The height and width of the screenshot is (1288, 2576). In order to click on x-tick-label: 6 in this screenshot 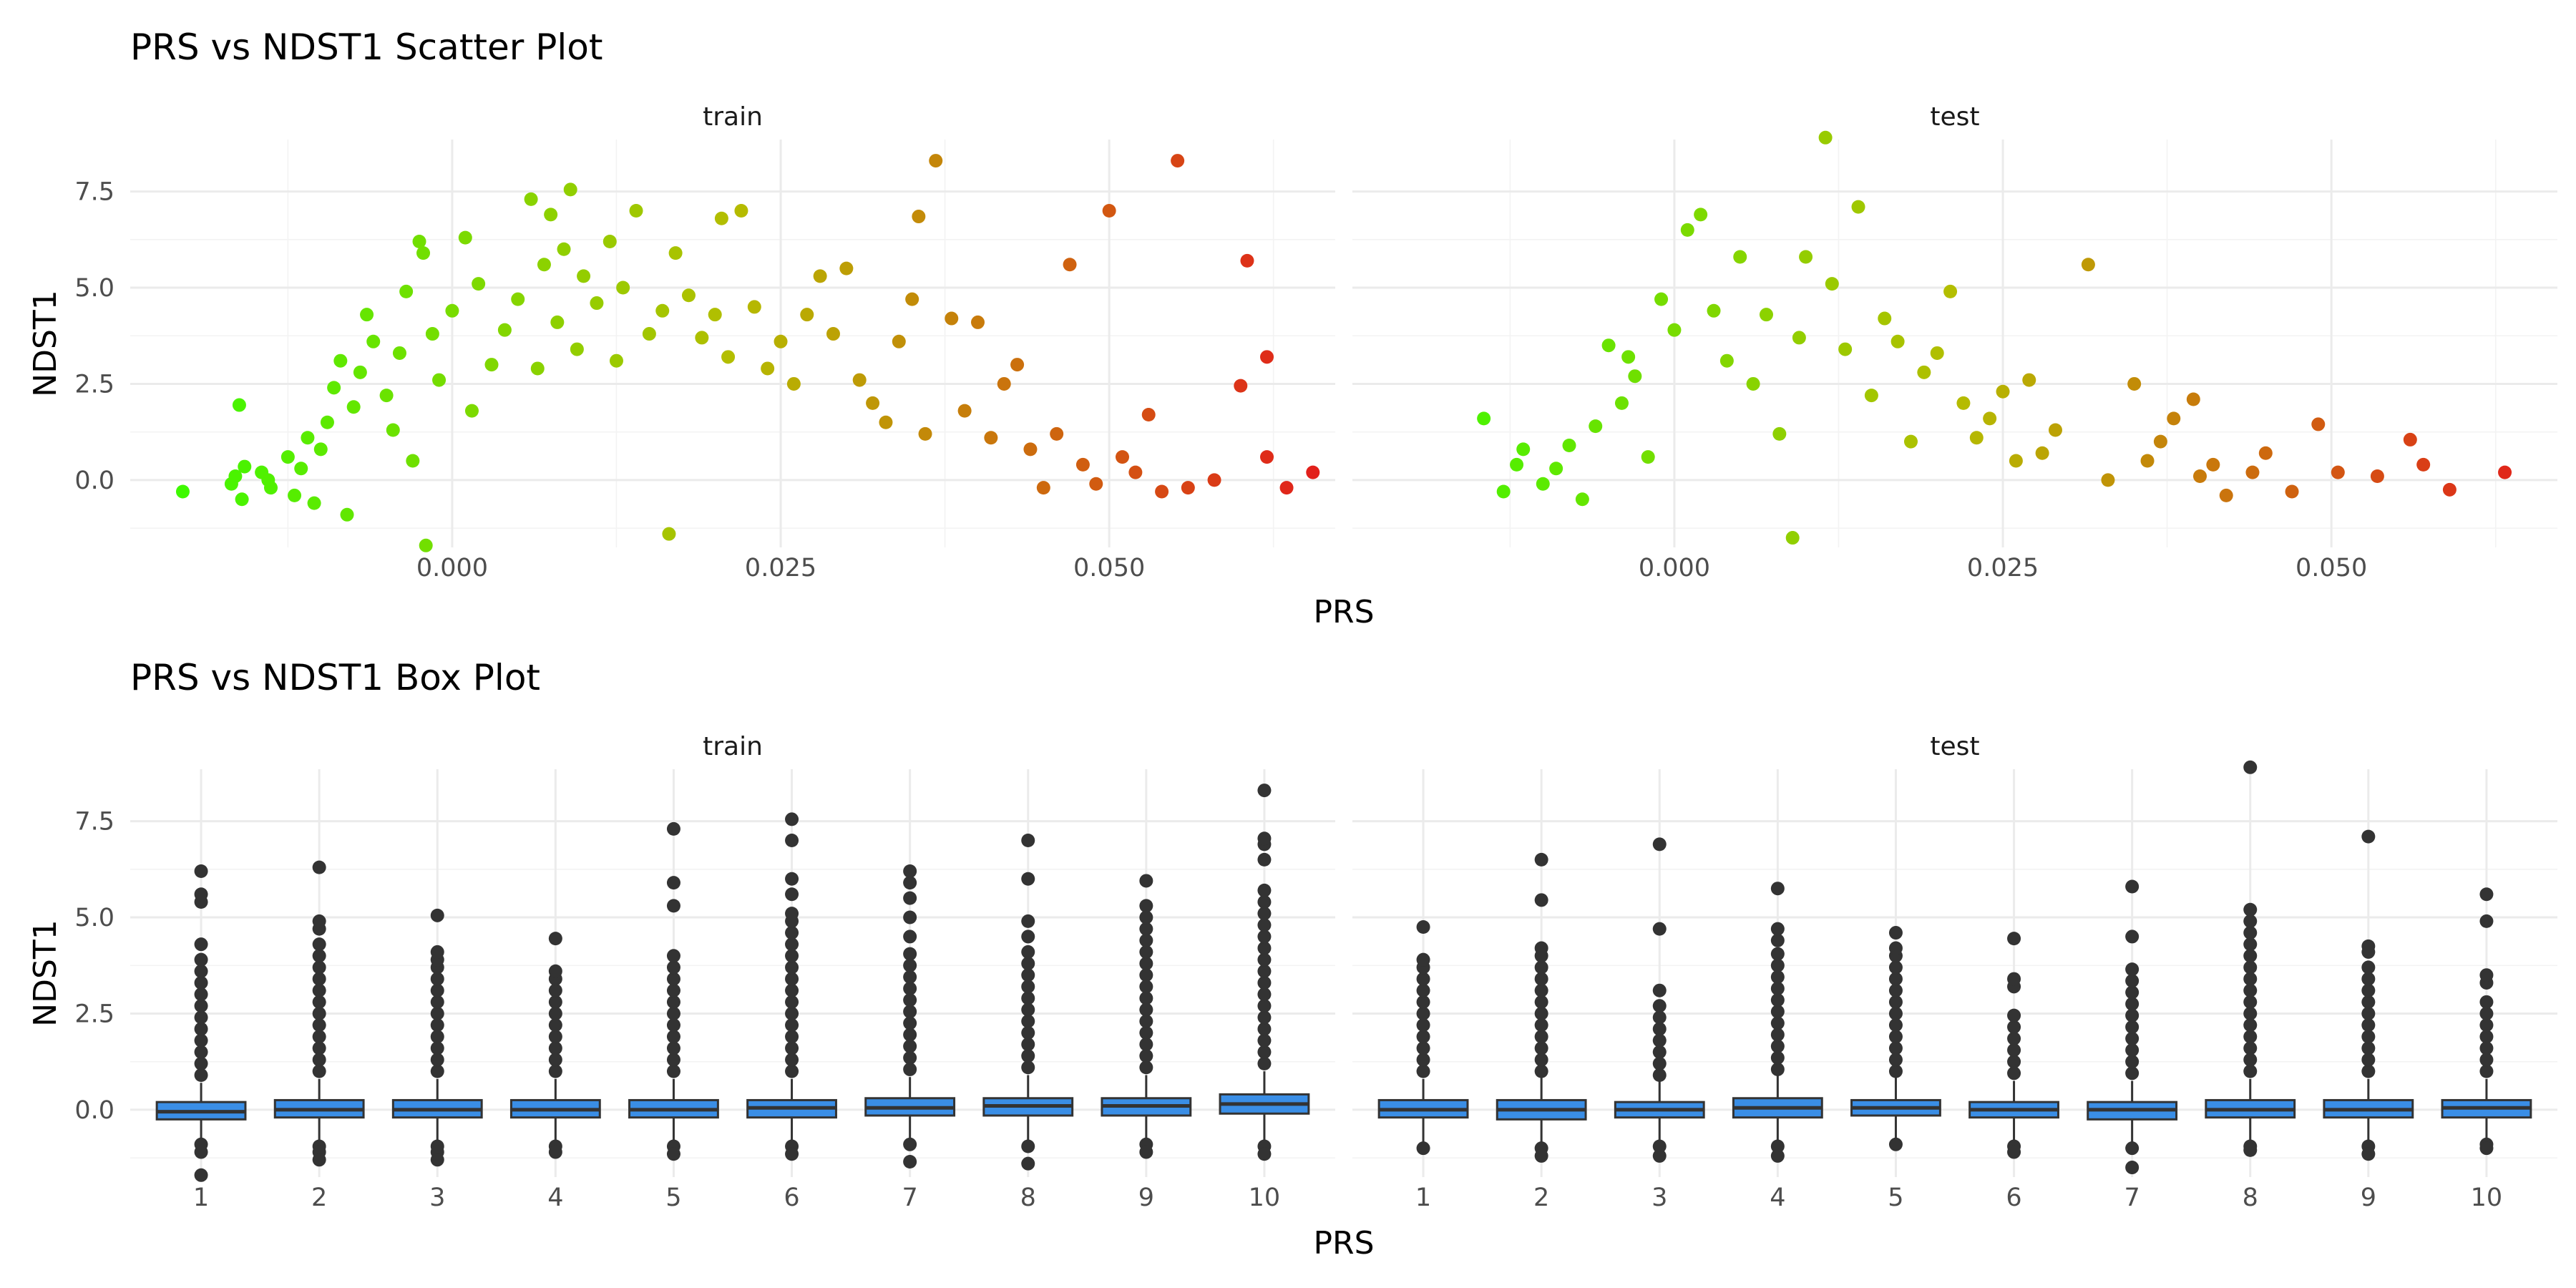, I will do `click(791, 1198)`.